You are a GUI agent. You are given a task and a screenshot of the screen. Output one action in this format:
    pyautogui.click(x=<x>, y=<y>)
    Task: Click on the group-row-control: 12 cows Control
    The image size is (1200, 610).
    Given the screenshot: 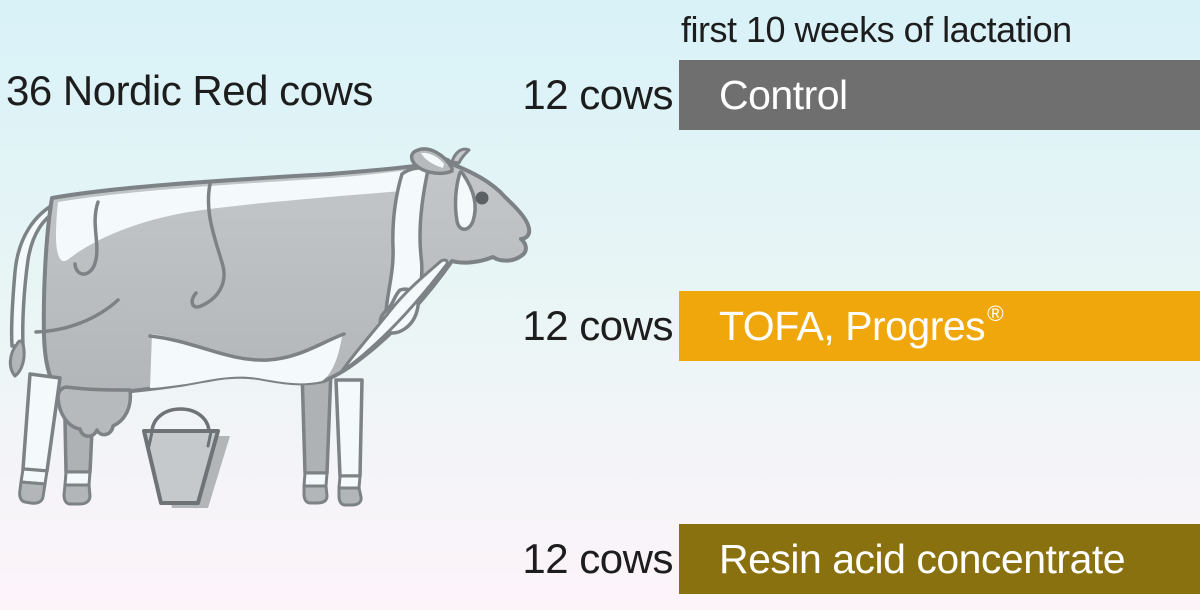 What is the action you would take?
    pyautogui.click(x=600, y=95)
    